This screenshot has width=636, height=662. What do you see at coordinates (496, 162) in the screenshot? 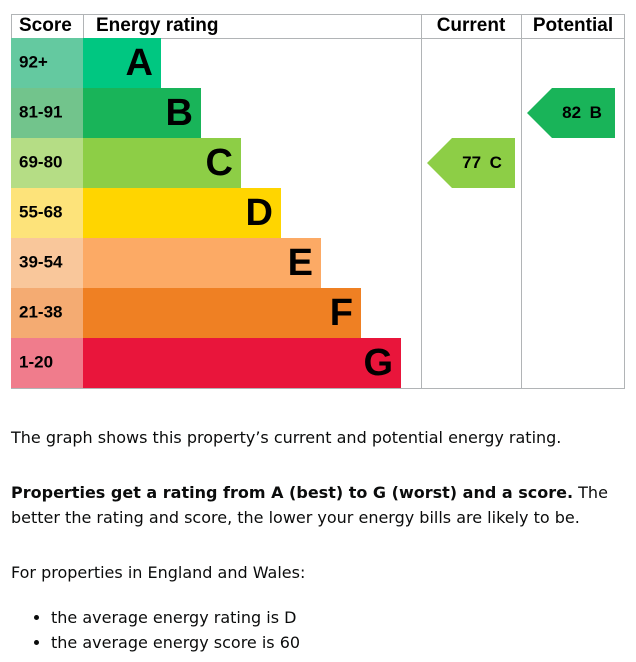
I see `current-letter: C` at bounding box center [496, 162].